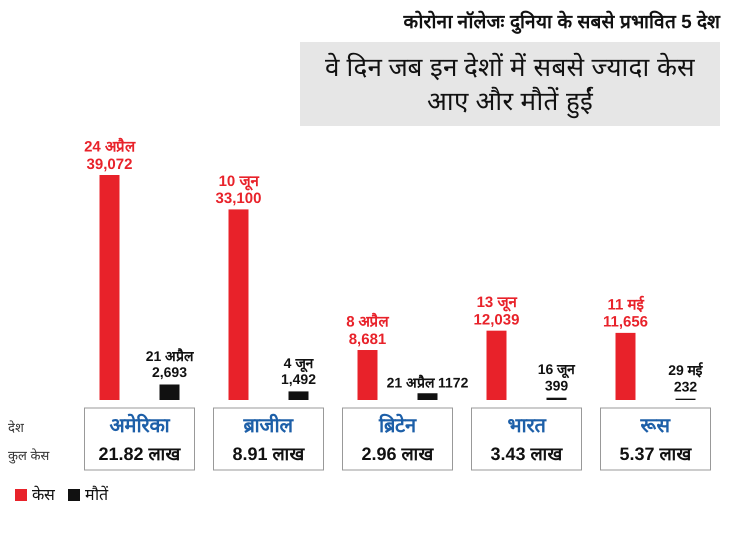 The width and height of the screenshot is (730, 548). I want to click on text: देश, so click(16, 427).